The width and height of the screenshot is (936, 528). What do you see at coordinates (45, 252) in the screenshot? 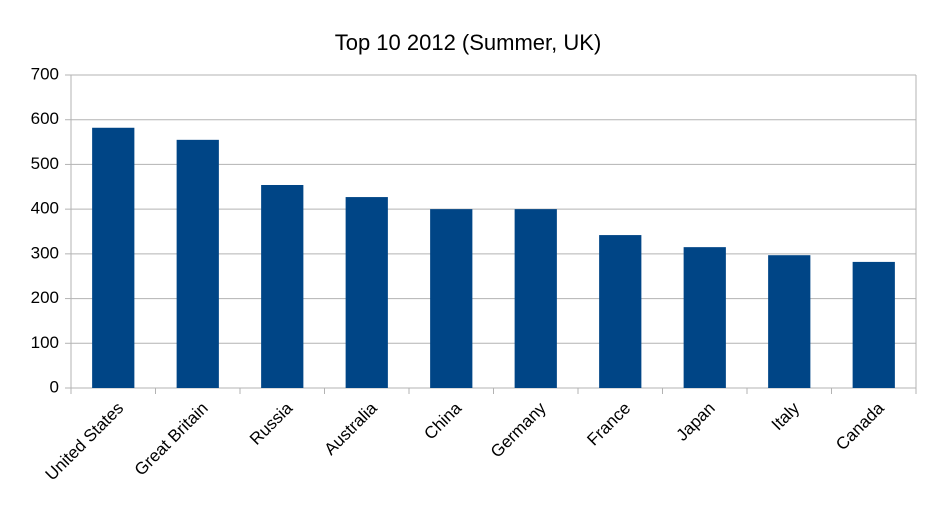
I see `y-tick-label: 300` at bounding box center [45, 252].